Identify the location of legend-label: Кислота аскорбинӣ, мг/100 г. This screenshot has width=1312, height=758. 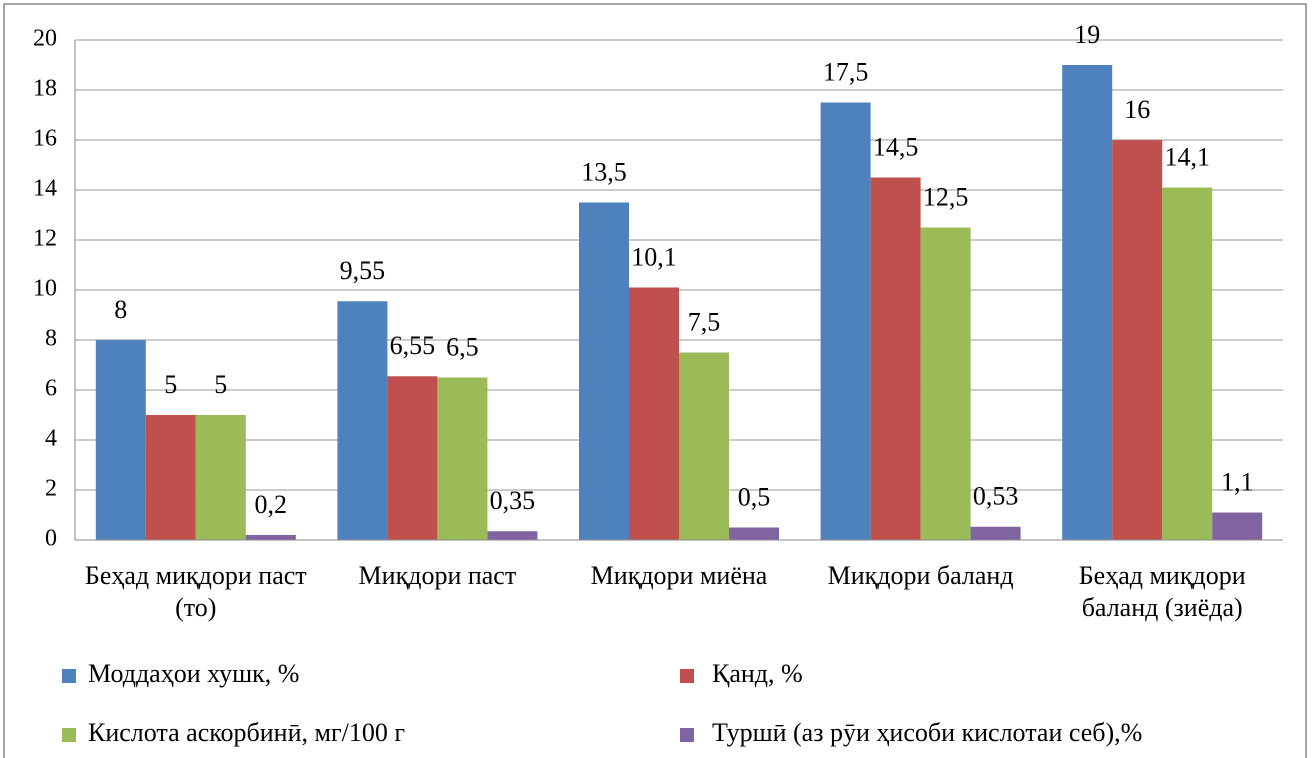
(246, 732).